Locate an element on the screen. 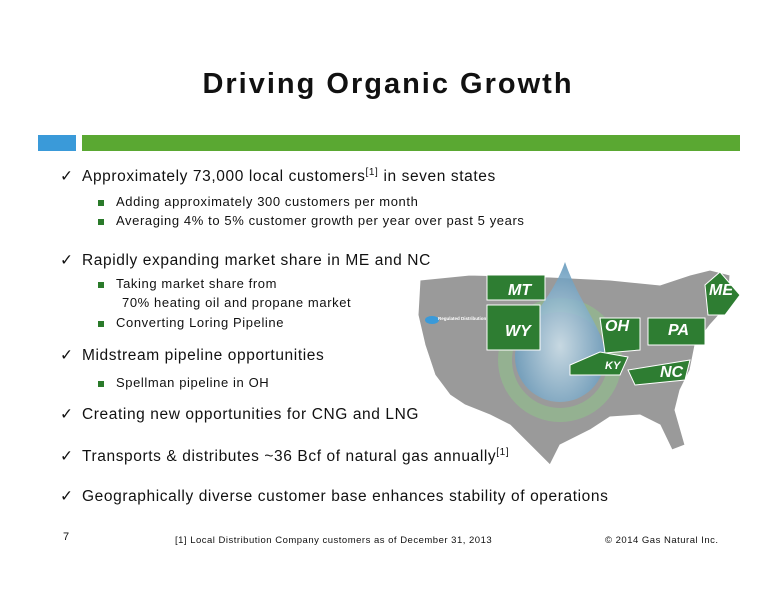 Image resolution: width=776 pixels, height=600 pixels. bullet: ✓ Midstream pipeline opportunities is located at coordinates (192, 355).